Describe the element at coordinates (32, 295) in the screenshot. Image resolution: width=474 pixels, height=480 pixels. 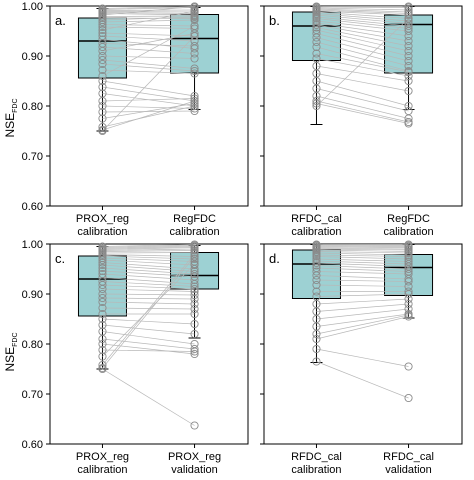
I see `y-tick-label: 0.90` at that location.